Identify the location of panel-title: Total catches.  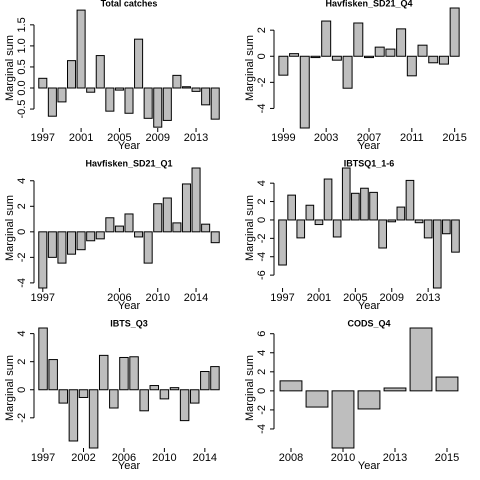
(129, 4).